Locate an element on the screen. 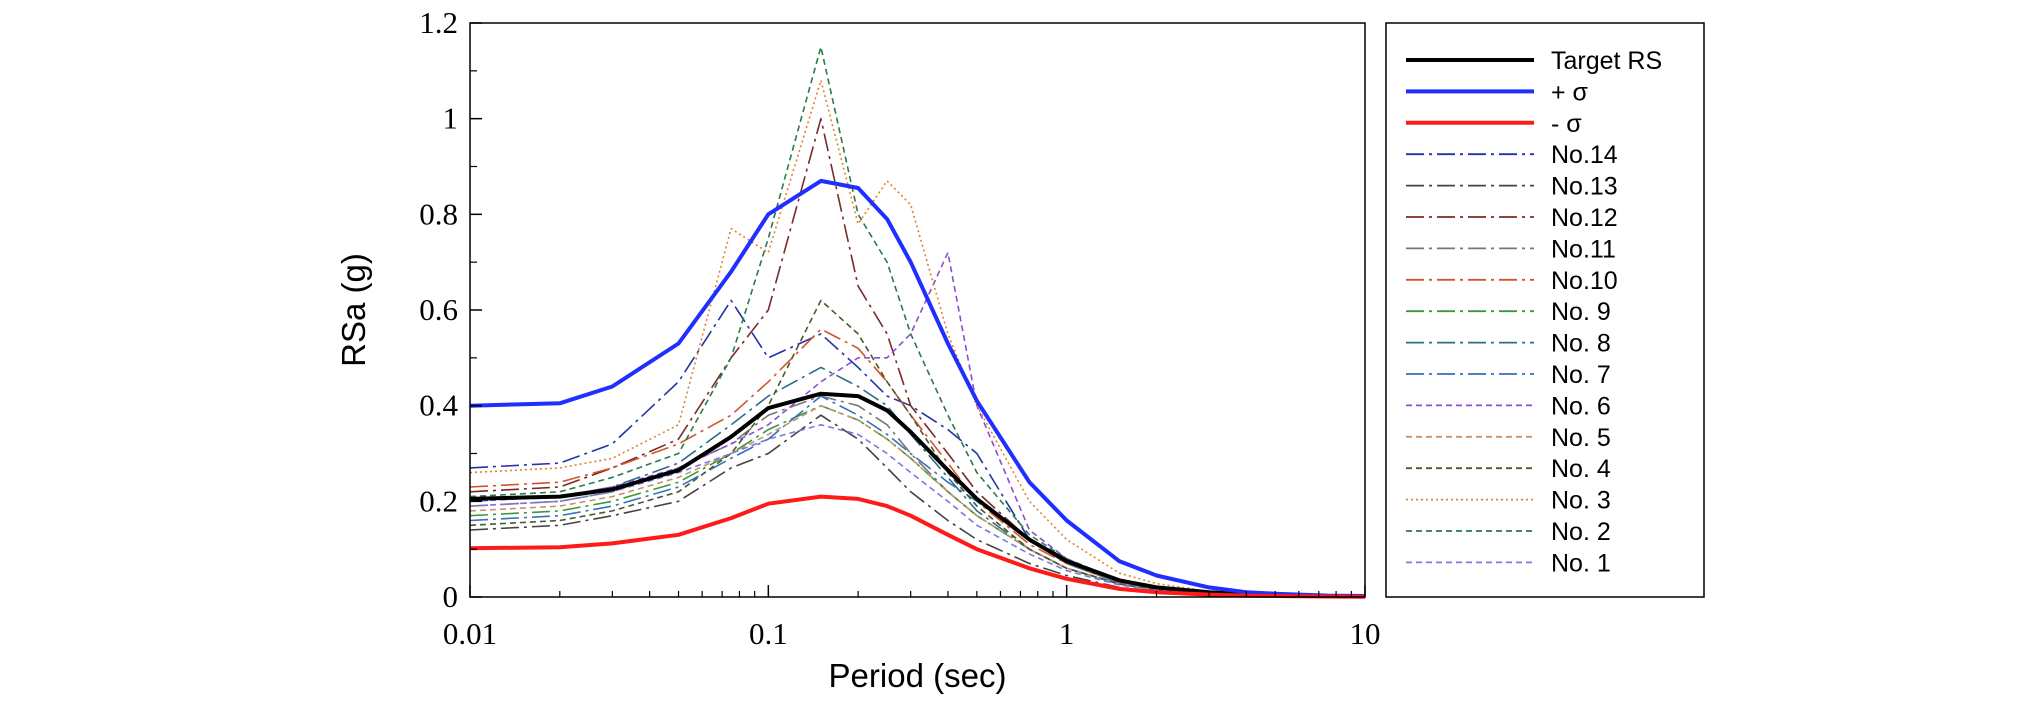  legend-label: - σ is located at coordinates (1566, 124).